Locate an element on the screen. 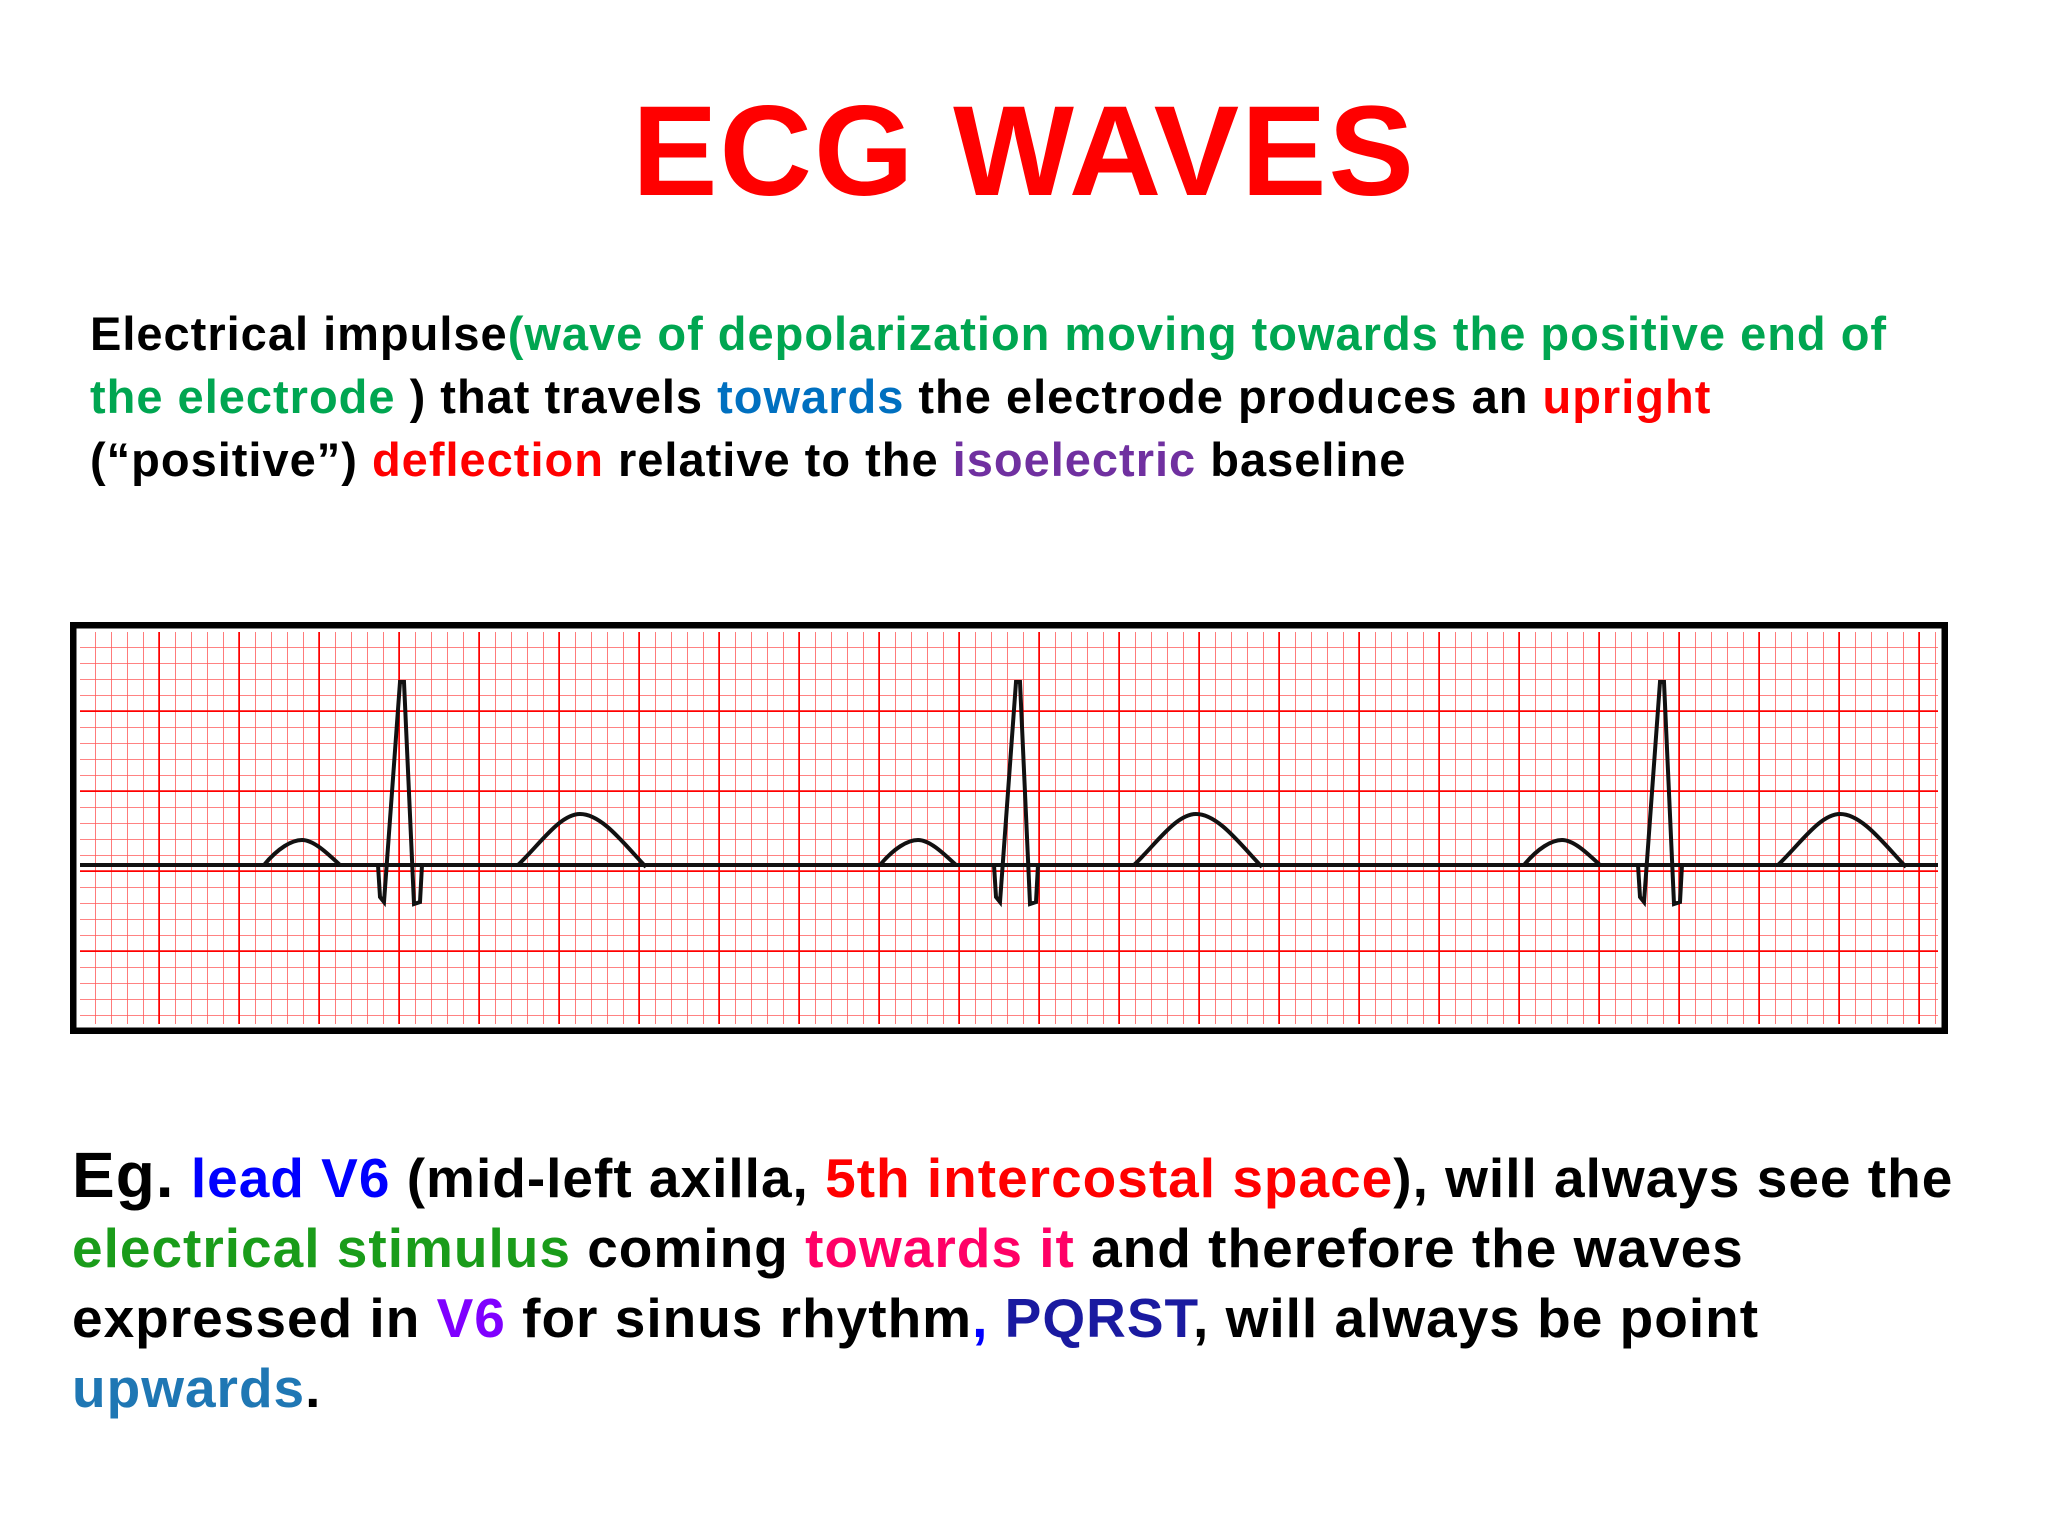  text: (mid-left axilla, is located at coordinates (608, 1178).